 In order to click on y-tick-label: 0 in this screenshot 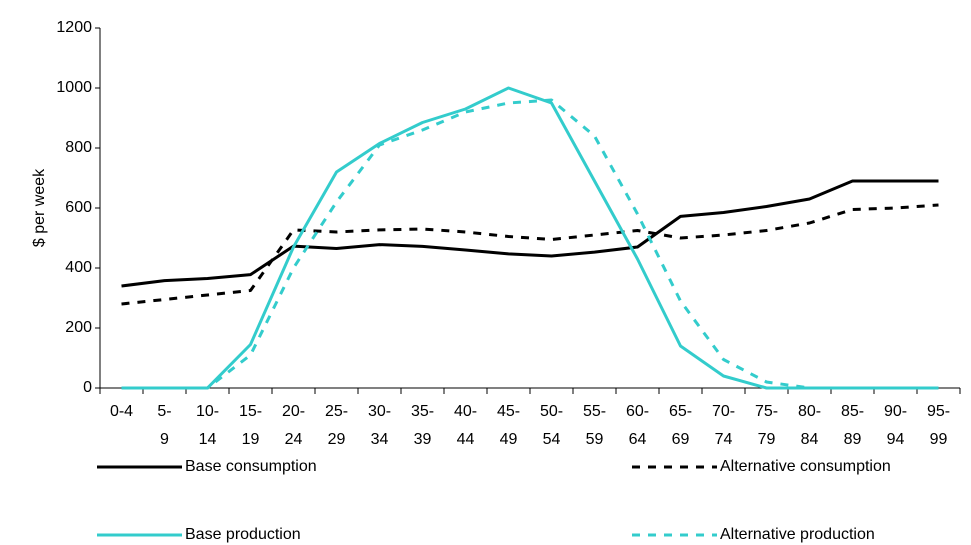, I will do `click(87, 387)`.